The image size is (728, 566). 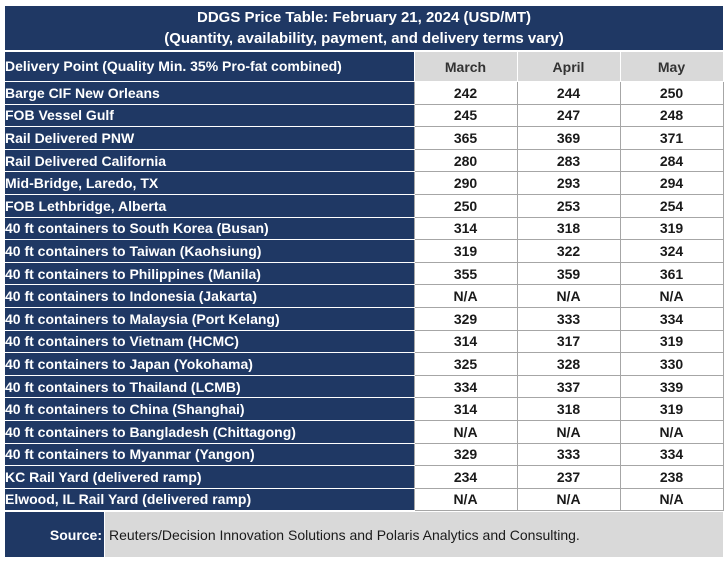 I want to click on price-cell: 294, so click(x=671, y=183).